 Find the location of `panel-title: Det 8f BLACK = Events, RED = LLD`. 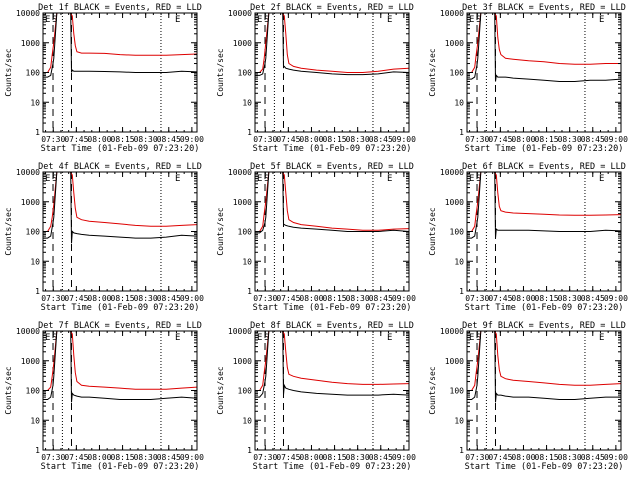

panel-title: Det 8f BLACK = Events, RED = LLD is located at coordinates (332, 326).